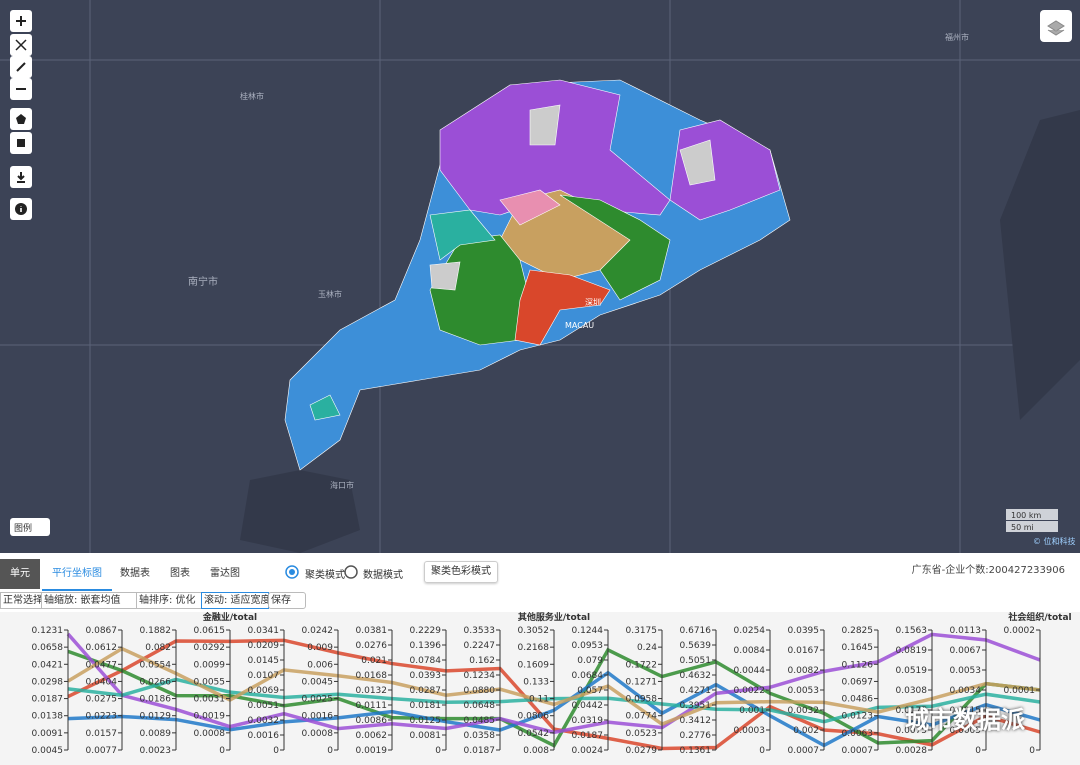 This screenshot has width=1080, height=765. Describe the element at coordinates (21, 89) in the screenshot. I see `zoom-out` at that location.